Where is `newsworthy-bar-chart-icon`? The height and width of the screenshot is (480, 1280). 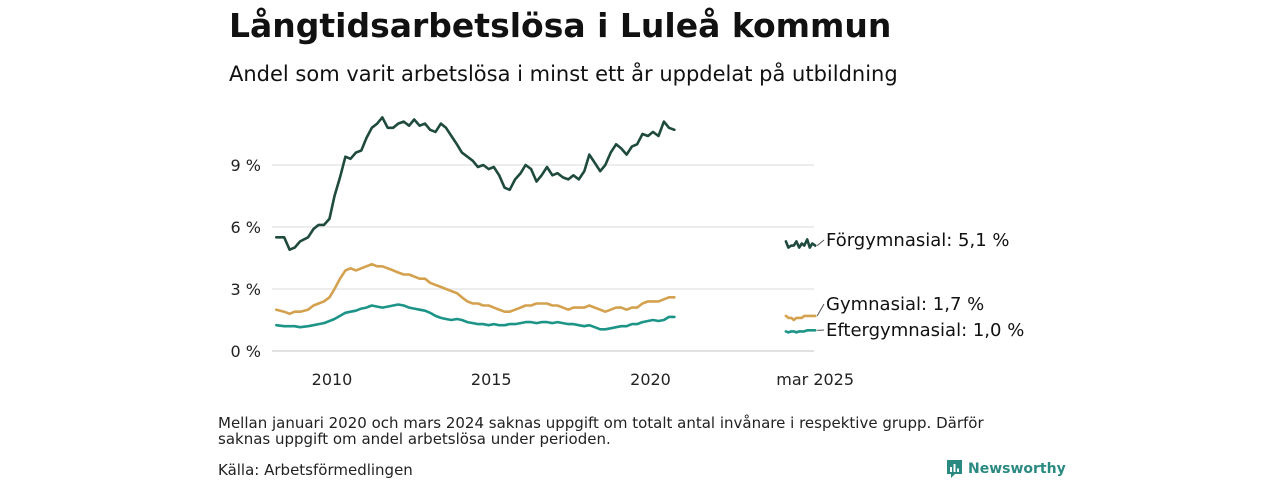
newsworthy-bar-chart-icon is located at coordinates (954, 469).